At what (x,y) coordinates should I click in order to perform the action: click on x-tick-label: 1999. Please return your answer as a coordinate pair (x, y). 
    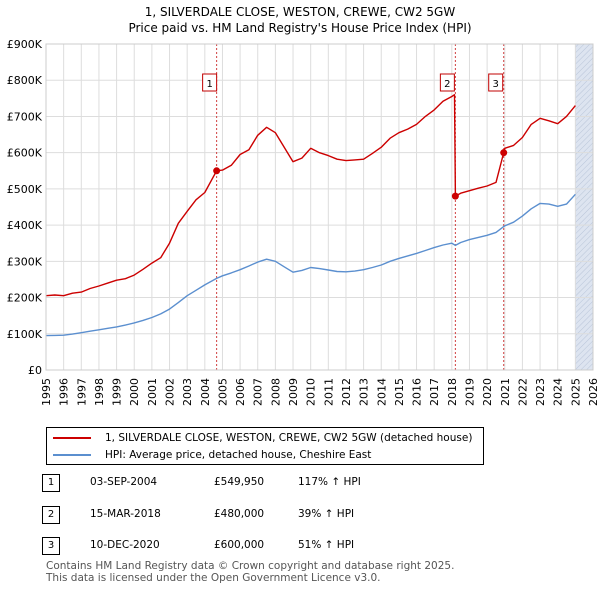
    Looking at the image, I should click on (117, 392).